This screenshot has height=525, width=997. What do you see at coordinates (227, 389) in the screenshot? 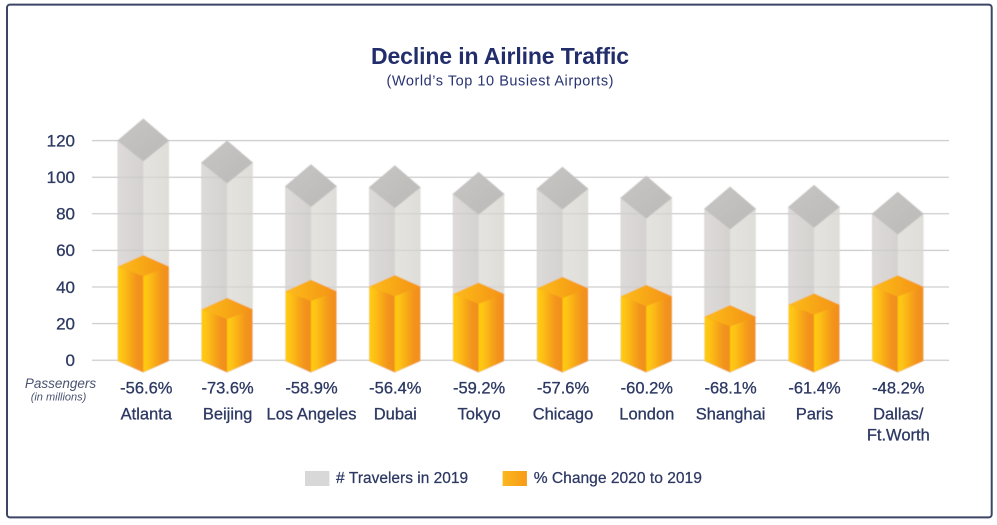
I see `svg-text: -73.6%` at bounding box center [227, 389].